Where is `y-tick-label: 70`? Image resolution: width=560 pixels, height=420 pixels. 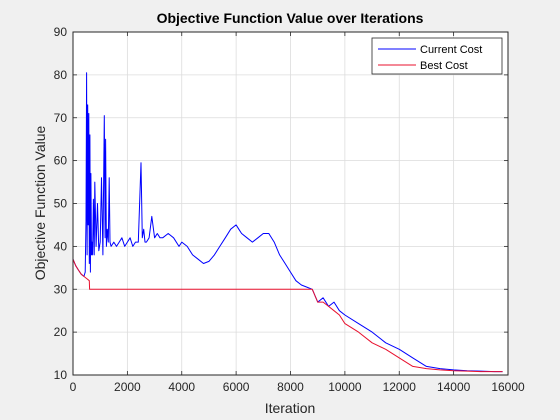 y-tick-label: 70 is located at coordinates (61, 118).